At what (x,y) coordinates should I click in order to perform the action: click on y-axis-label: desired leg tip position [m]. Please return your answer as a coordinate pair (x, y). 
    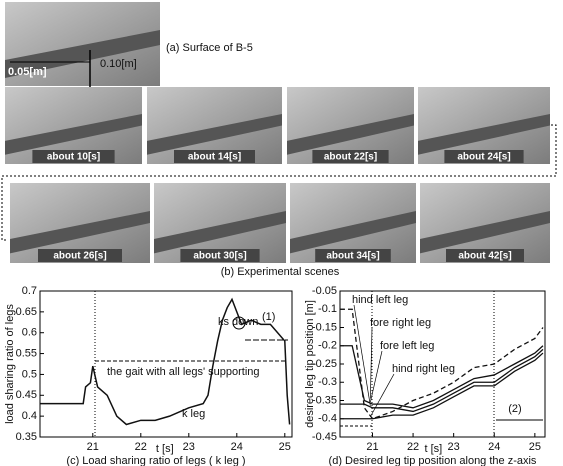
    Looking at the image, I should click on (310, 364).